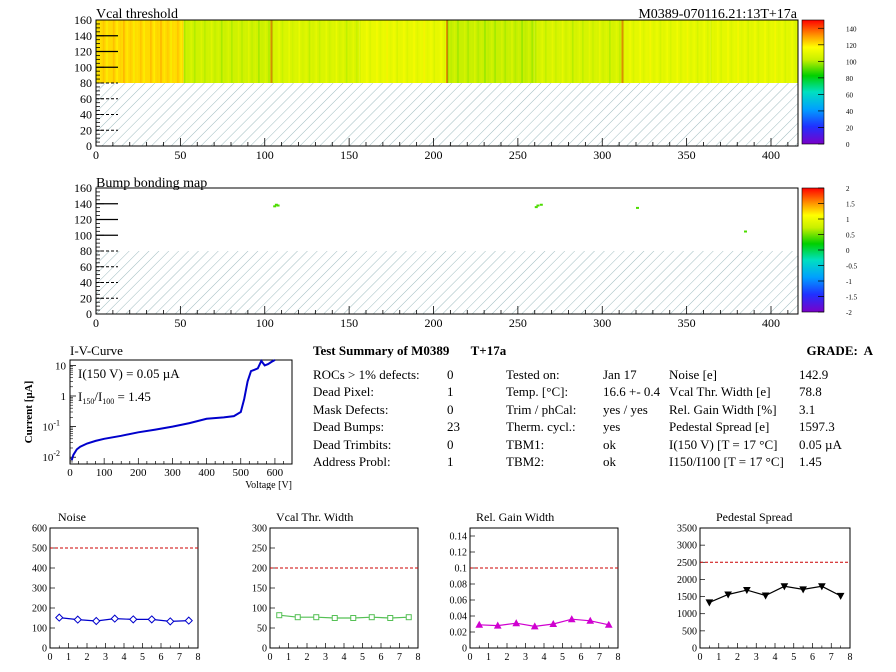 Image resolution: width=896 pixels, height=672 pixels. What do you see at coordinates (89, 146) in the screenshot?
I see `y-tick-label: 0` at bounding box center [89, 146].